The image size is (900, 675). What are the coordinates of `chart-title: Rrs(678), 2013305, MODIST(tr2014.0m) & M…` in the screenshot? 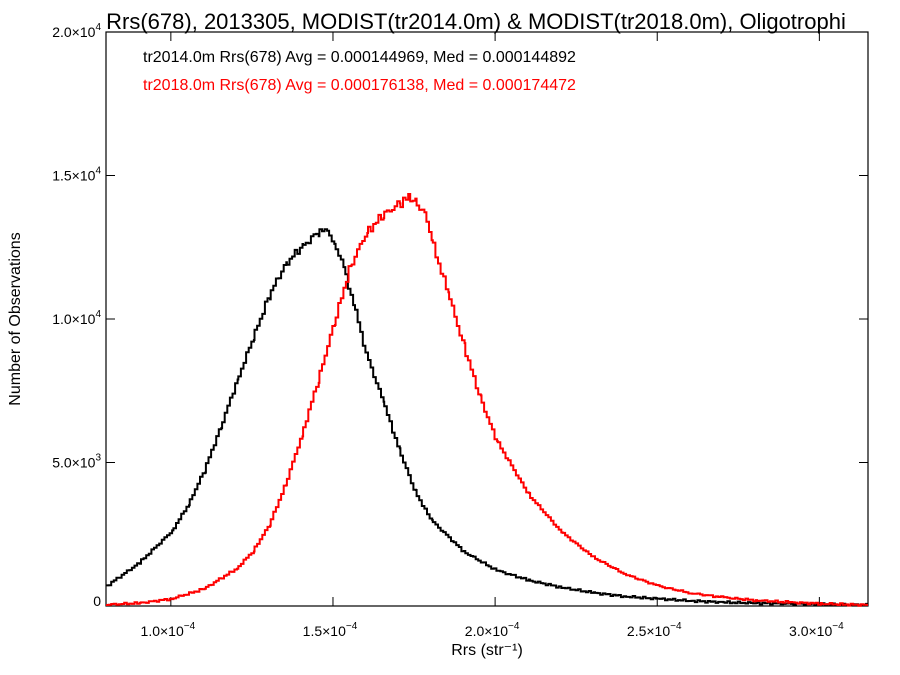 It's located at (476, 21).